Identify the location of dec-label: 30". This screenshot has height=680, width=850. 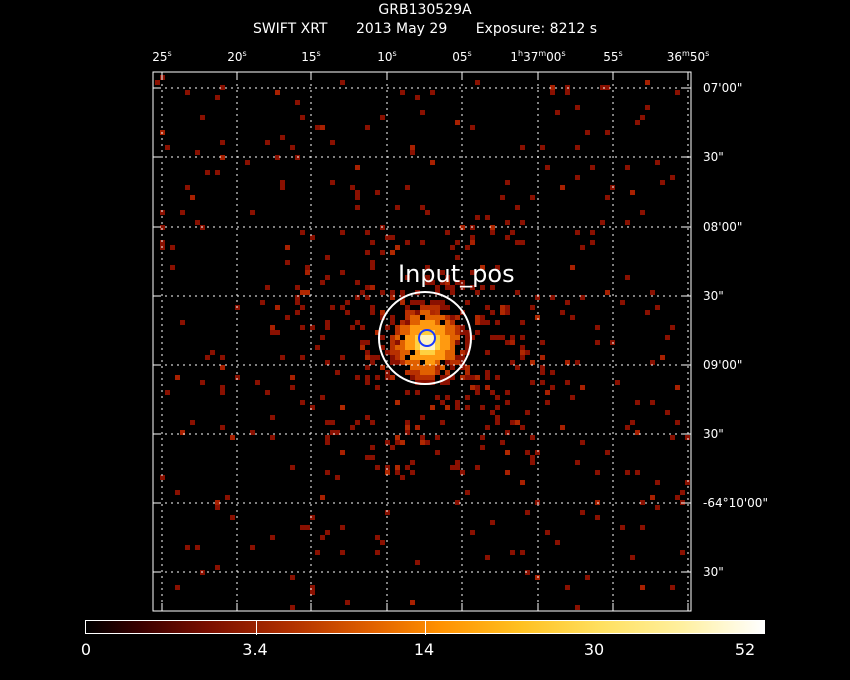
(713, 434).